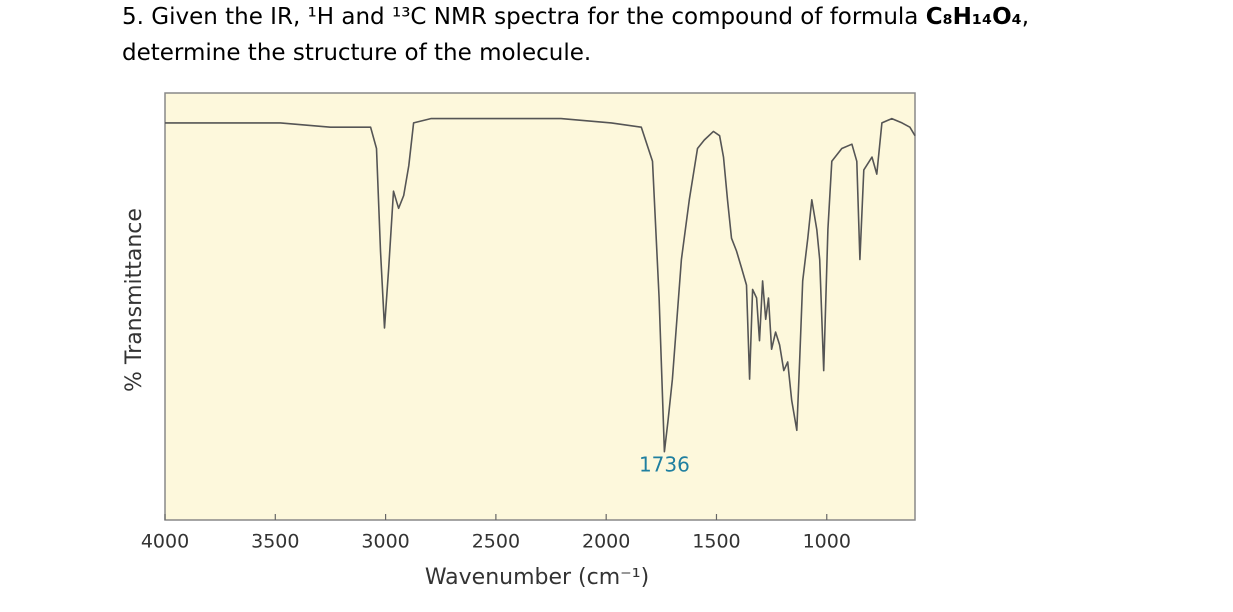 Image resolution: width=1233 pixels, height=612 pixels. I want to click on x-tick-label: 1000, so click(827, 542).